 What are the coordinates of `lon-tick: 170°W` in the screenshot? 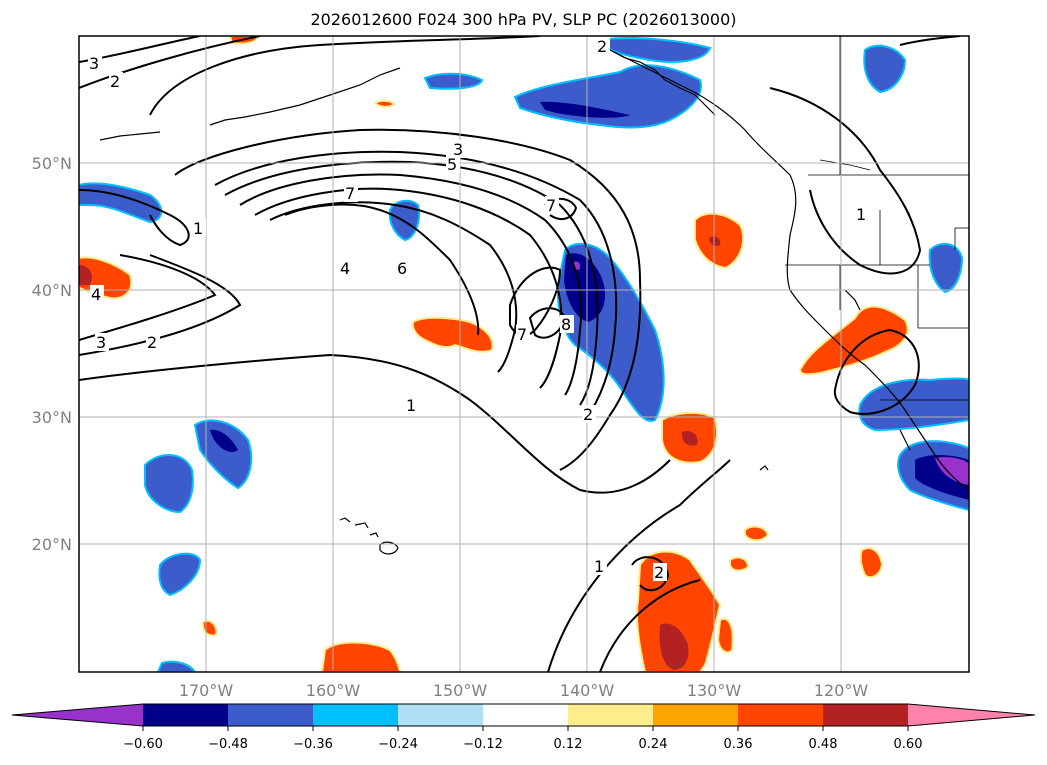 It's located at (206, 690).